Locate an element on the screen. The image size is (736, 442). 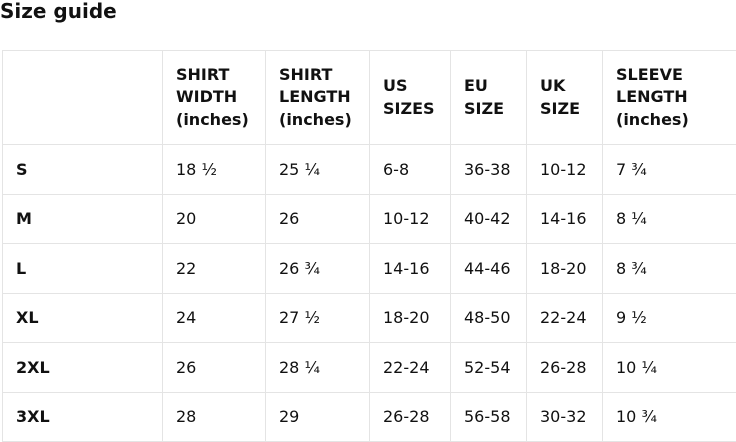
size-label-cell: 2XL is located at coordinates (82, 367).